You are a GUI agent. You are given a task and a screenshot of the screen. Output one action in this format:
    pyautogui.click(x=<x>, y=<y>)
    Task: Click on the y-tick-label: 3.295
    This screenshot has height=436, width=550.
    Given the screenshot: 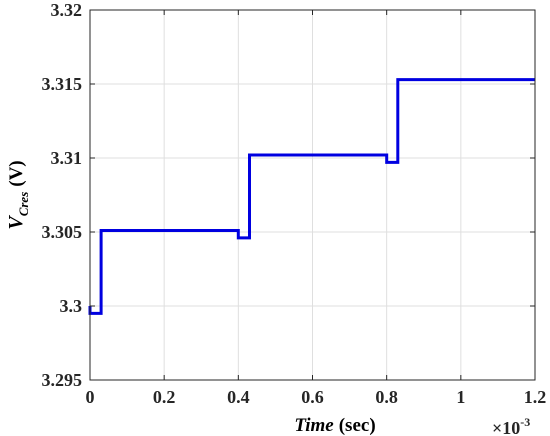 What is the action you would take?
    pyautogui.click(x=62, y=380)
    